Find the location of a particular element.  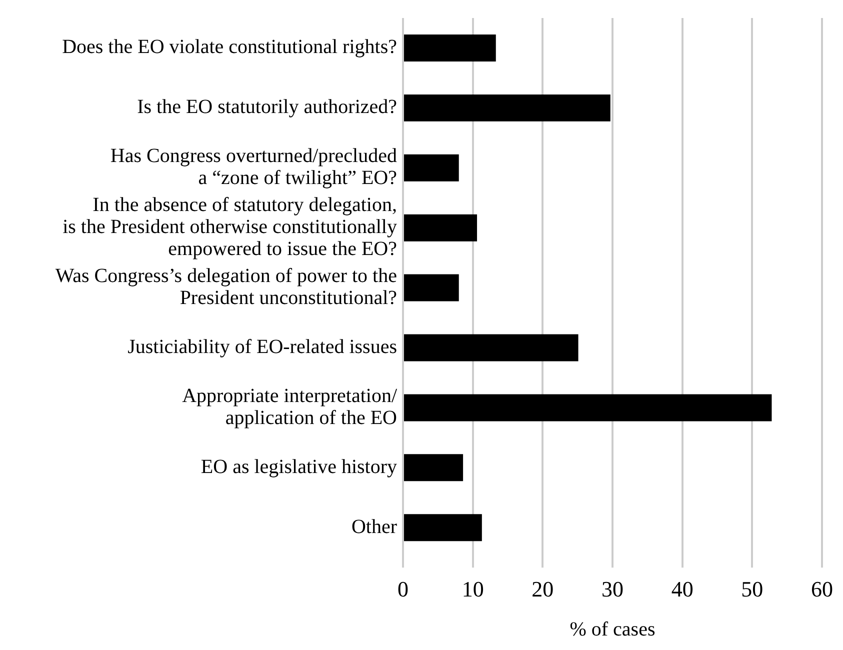

y-tick-label: Justiciability of EO-related issues is located at coordinates (263, 347).